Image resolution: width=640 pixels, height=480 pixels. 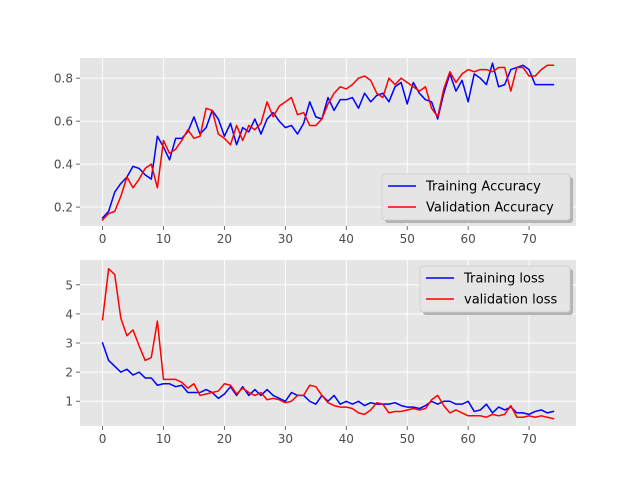 I want to click on legend-label: validation loss, so click(x=510, y=300).